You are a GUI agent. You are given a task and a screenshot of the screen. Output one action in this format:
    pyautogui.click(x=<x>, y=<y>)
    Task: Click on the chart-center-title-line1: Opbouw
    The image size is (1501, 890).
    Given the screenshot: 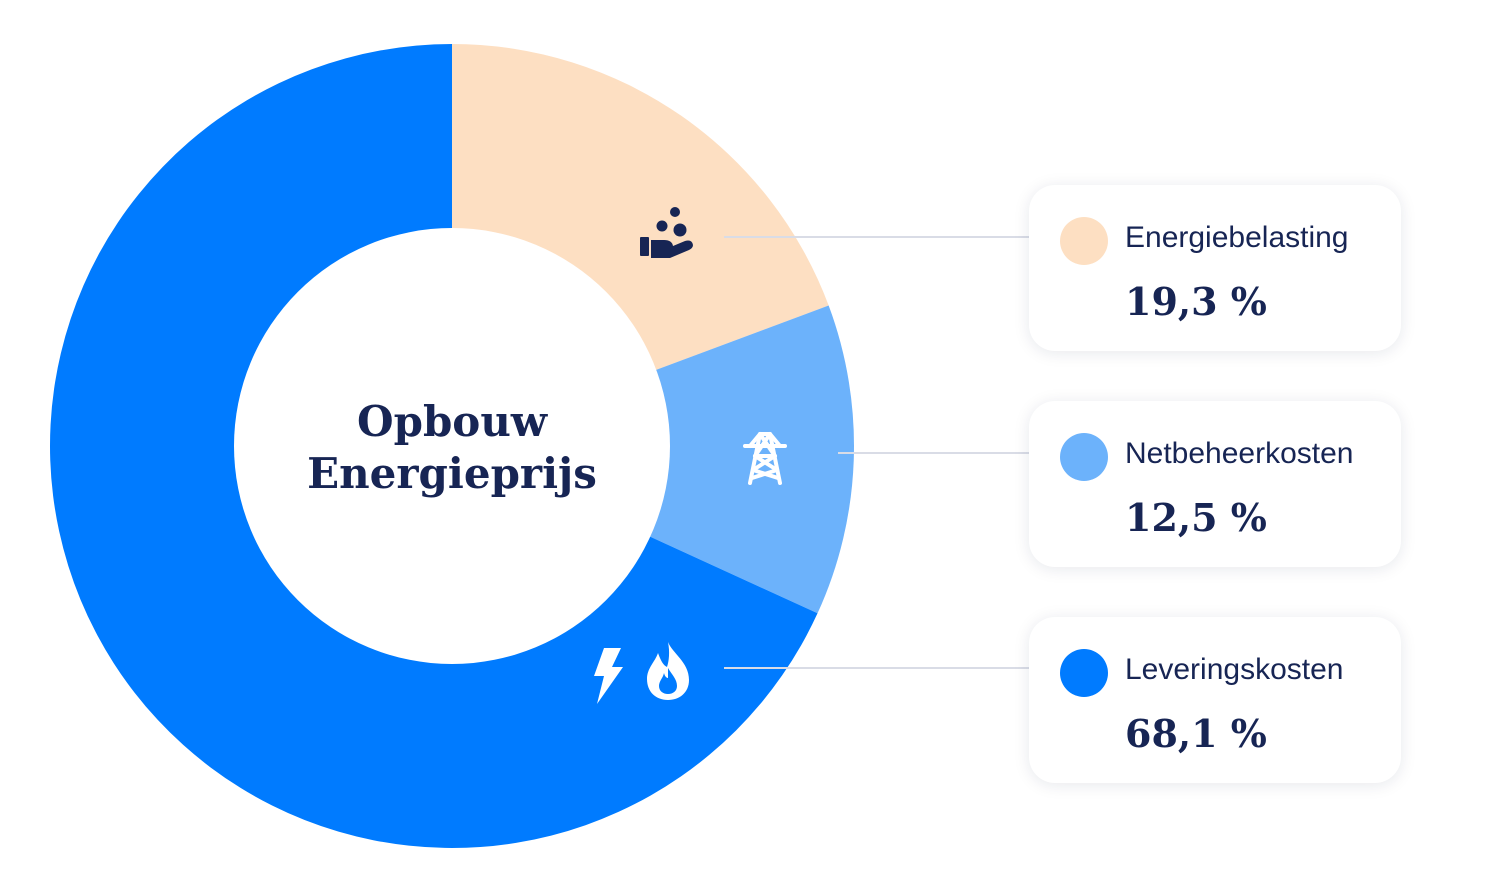 What is the action you would take?
    pyautogui.click(x=452, y=421)
    